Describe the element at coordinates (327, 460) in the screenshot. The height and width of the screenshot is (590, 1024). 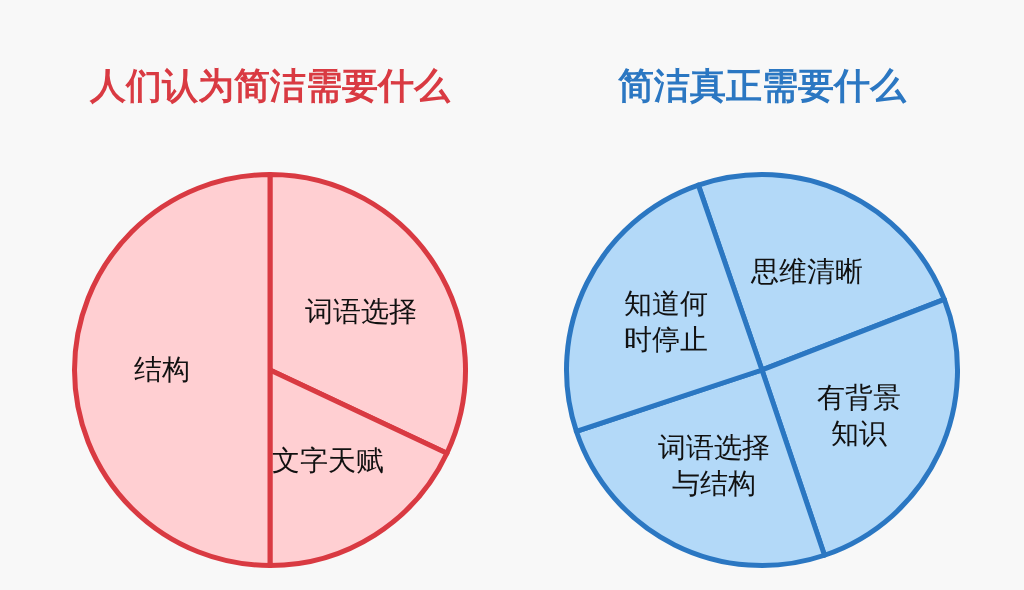
I see `slice-label: 文字天赋` at that location.